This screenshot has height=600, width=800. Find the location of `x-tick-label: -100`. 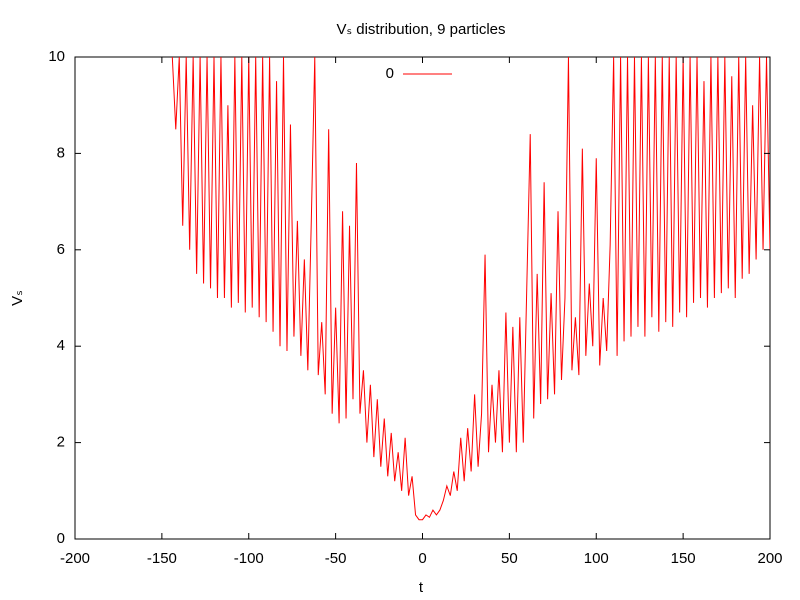

x-tick-label: -100 is located at coordinates (249, 558).